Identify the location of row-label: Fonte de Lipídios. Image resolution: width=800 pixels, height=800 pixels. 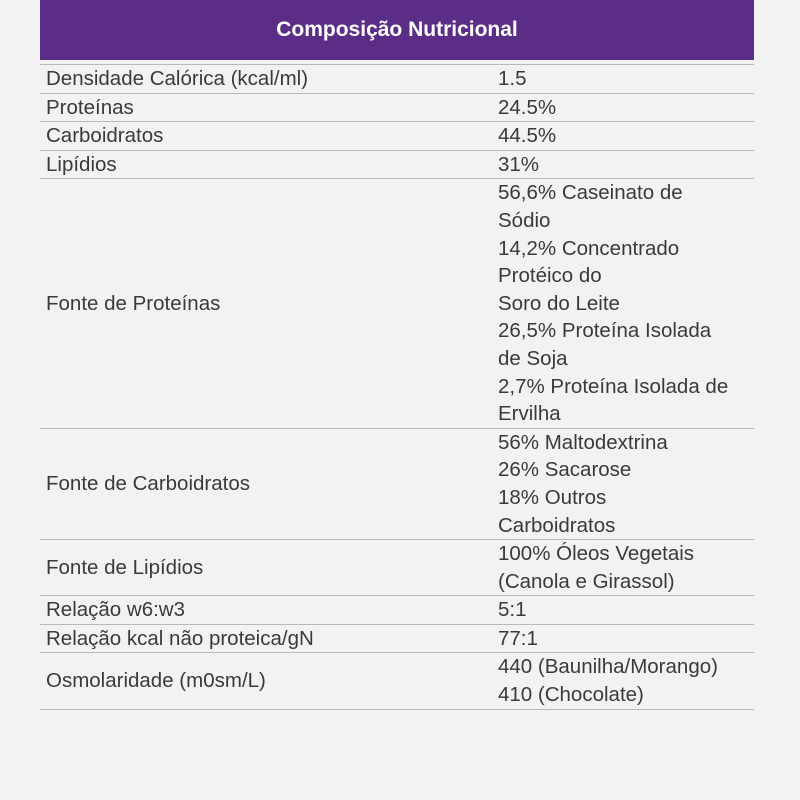
(269, 568).